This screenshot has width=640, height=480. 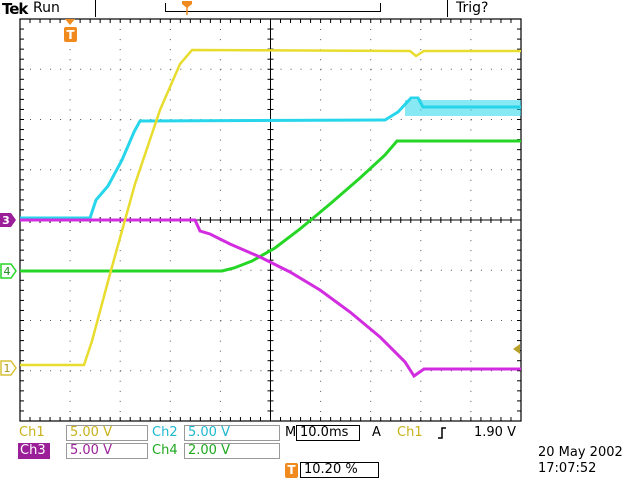 I want to click on trigger-position-marker: T, so click(x=70, y=30).